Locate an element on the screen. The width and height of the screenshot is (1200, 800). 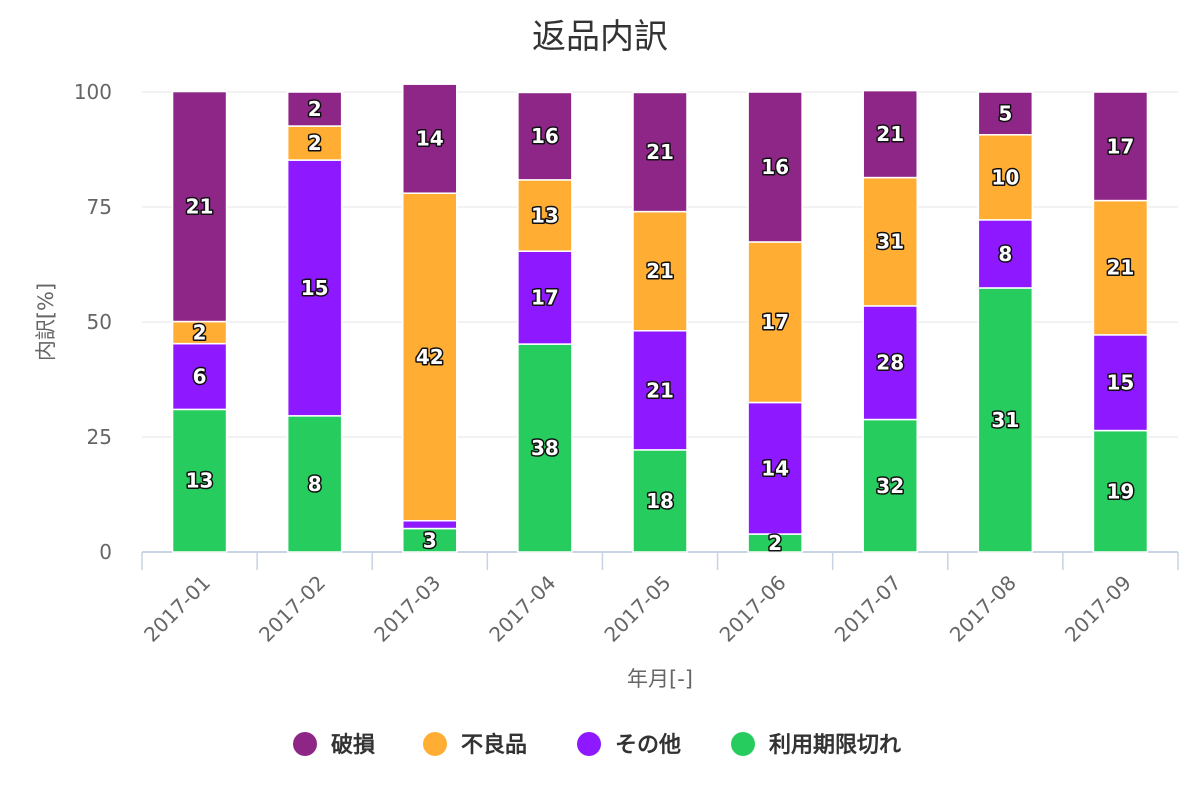
data-label-2017-04-2: 13 is located at coordinates (545, 216).